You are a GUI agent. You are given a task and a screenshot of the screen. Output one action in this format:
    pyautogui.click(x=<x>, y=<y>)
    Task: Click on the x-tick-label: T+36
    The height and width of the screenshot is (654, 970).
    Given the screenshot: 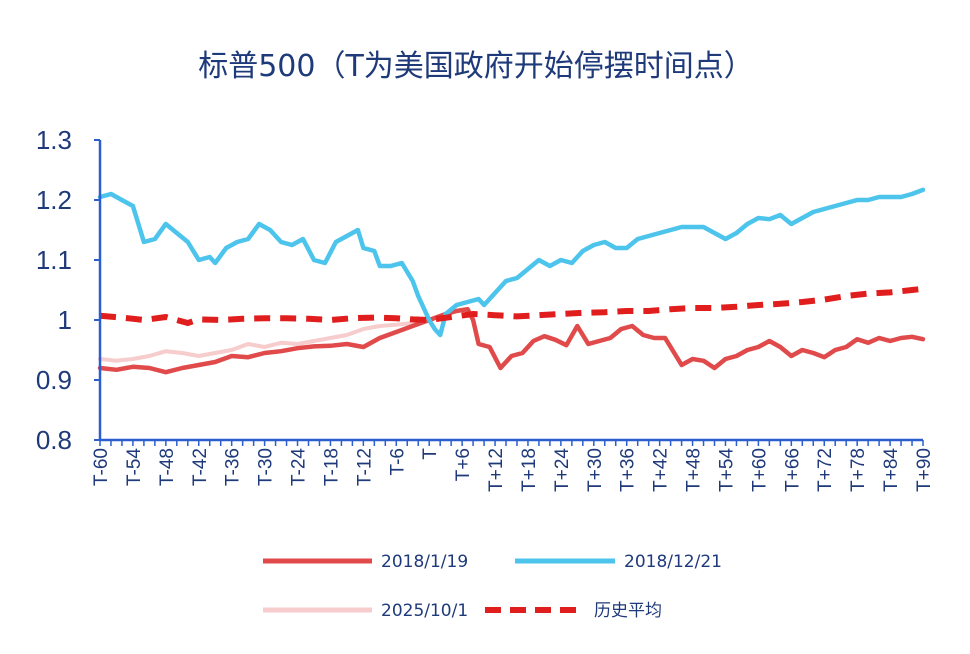 What is the action you would take?
    pyautogui.click(x=628, y=470)
    